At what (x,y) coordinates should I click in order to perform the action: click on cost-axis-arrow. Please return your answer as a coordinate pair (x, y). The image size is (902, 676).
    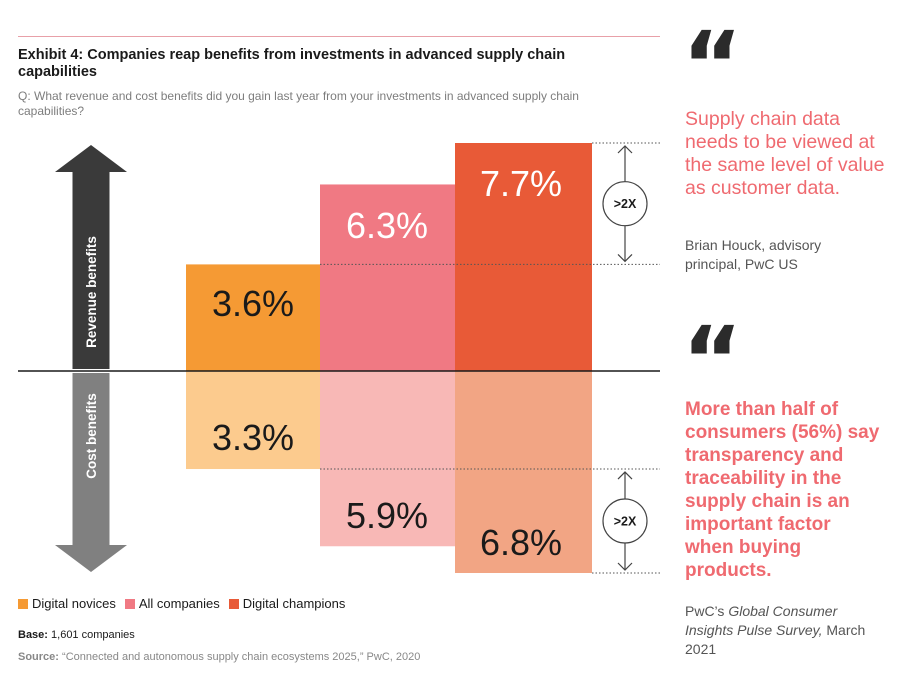
    Looking at the image, I should click on (91, 472).